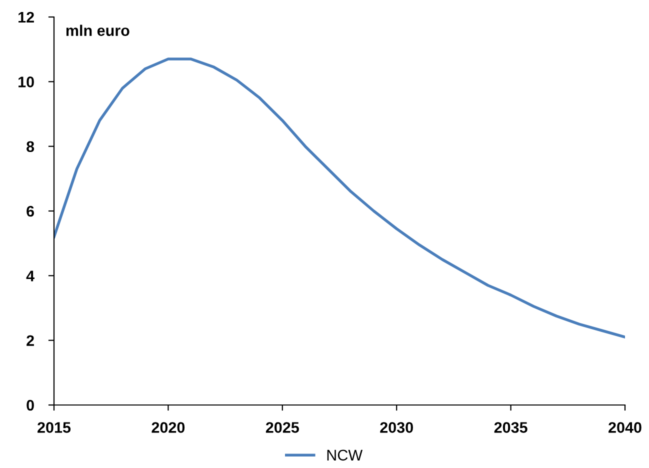 The image size is (649, 468). I want to click on y-tick-label: 4, so click(30, 276).